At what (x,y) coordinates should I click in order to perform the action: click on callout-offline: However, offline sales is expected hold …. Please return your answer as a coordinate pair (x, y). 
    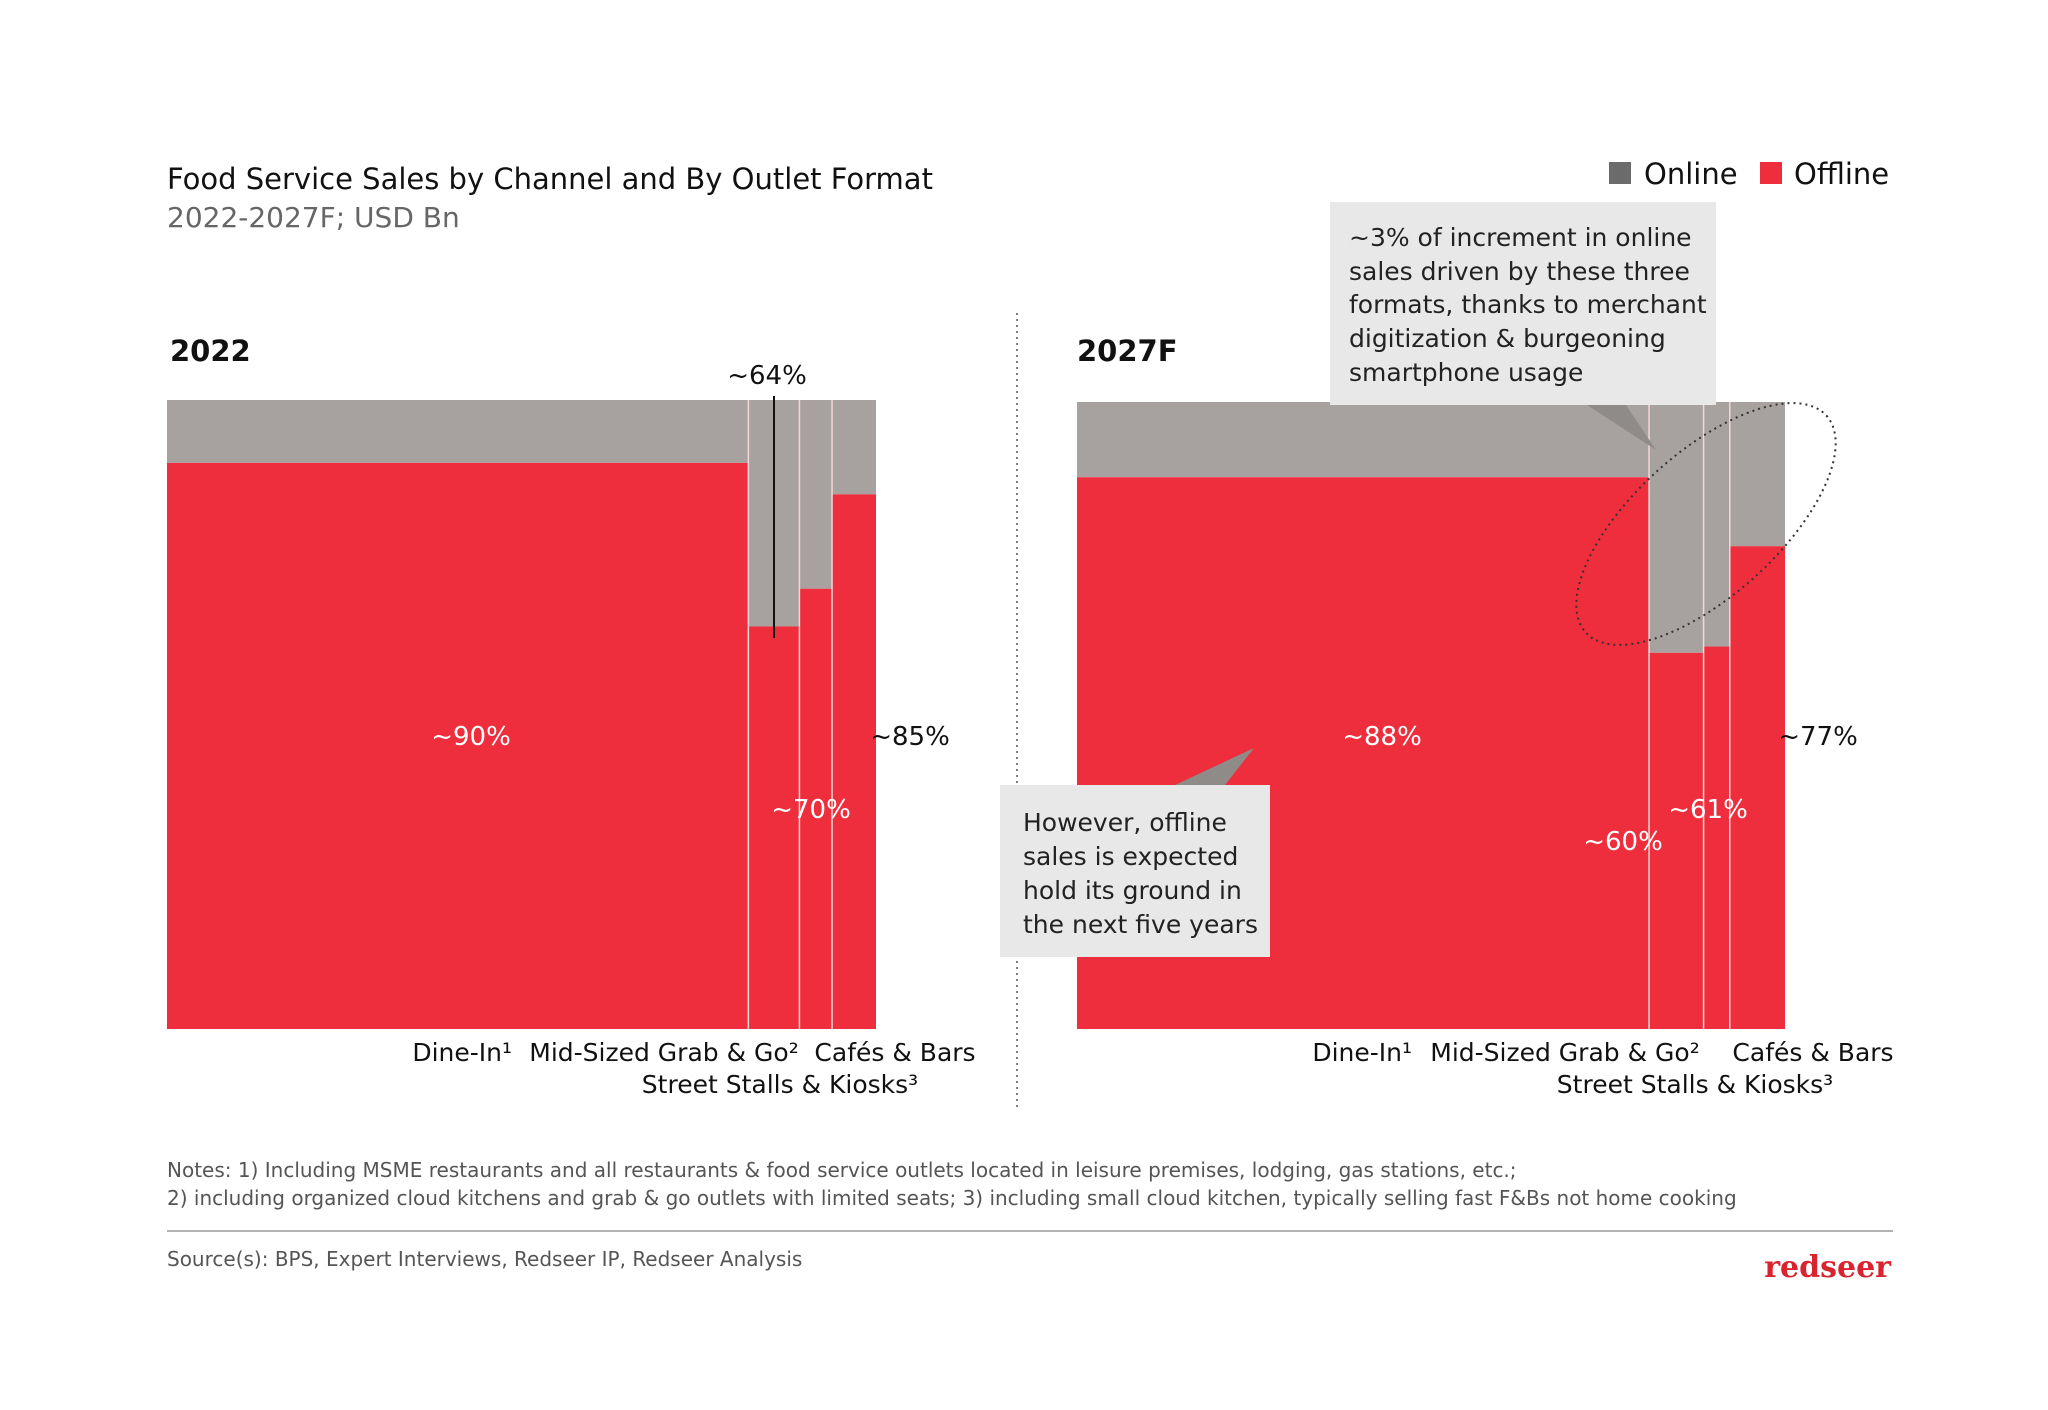
    Looking at the image, I should click on (1135, 852).